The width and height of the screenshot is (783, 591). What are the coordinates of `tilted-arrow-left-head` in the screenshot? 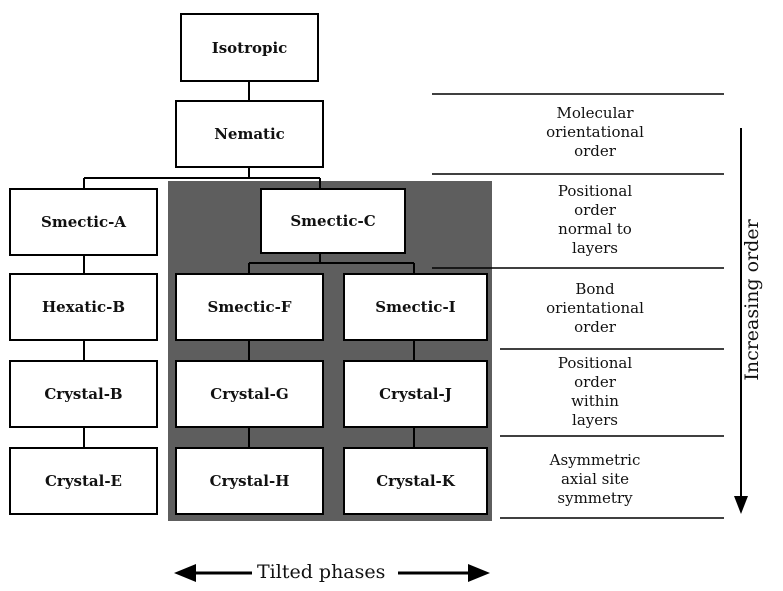 It's located at (185, 573).